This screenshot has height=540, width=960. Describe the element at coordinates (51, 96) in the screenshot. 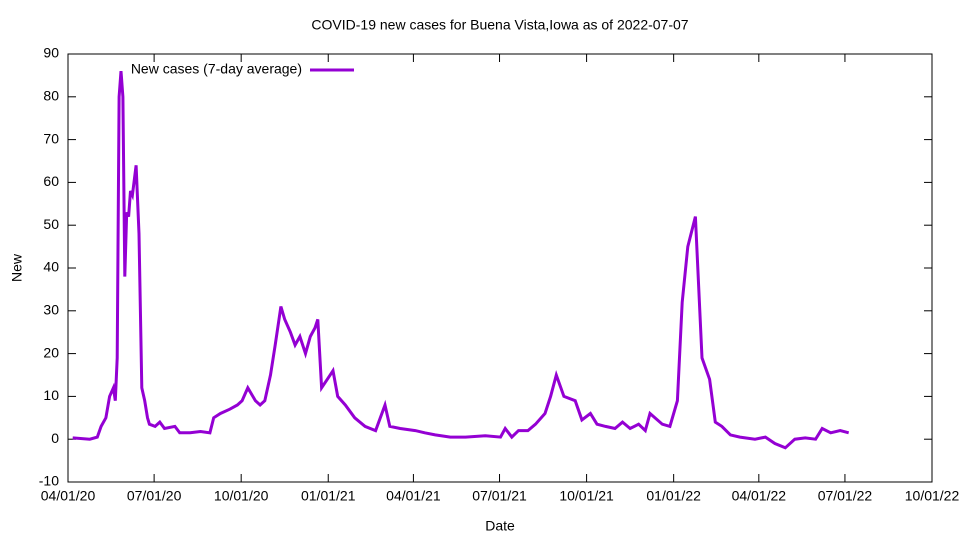

I see `y-tick-label: 80` at that location.